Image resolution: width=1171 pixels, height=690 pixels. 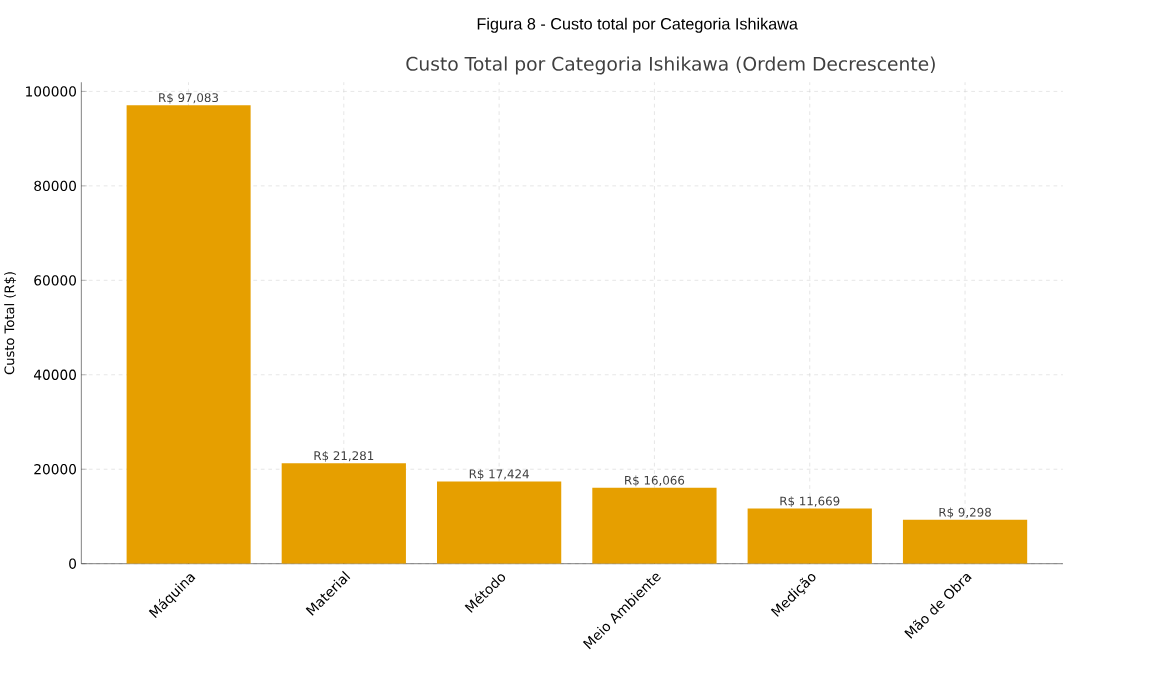 I want to click on y-tick-label: 40000, so click(x=54, y=375).